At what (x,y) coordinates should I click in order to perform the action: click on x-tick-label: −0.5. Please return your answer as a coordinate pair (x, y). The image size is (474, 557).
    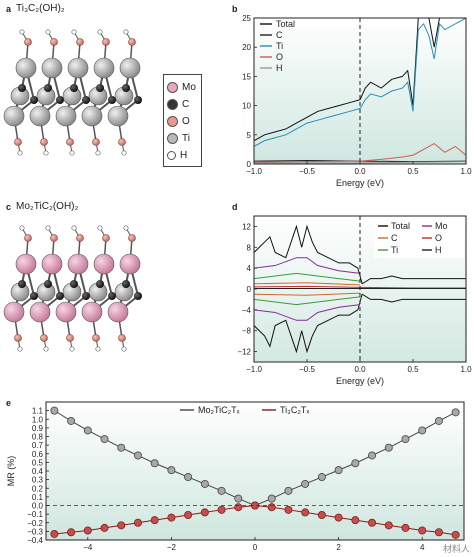
    Looking at the image, I should click on (307, 369).